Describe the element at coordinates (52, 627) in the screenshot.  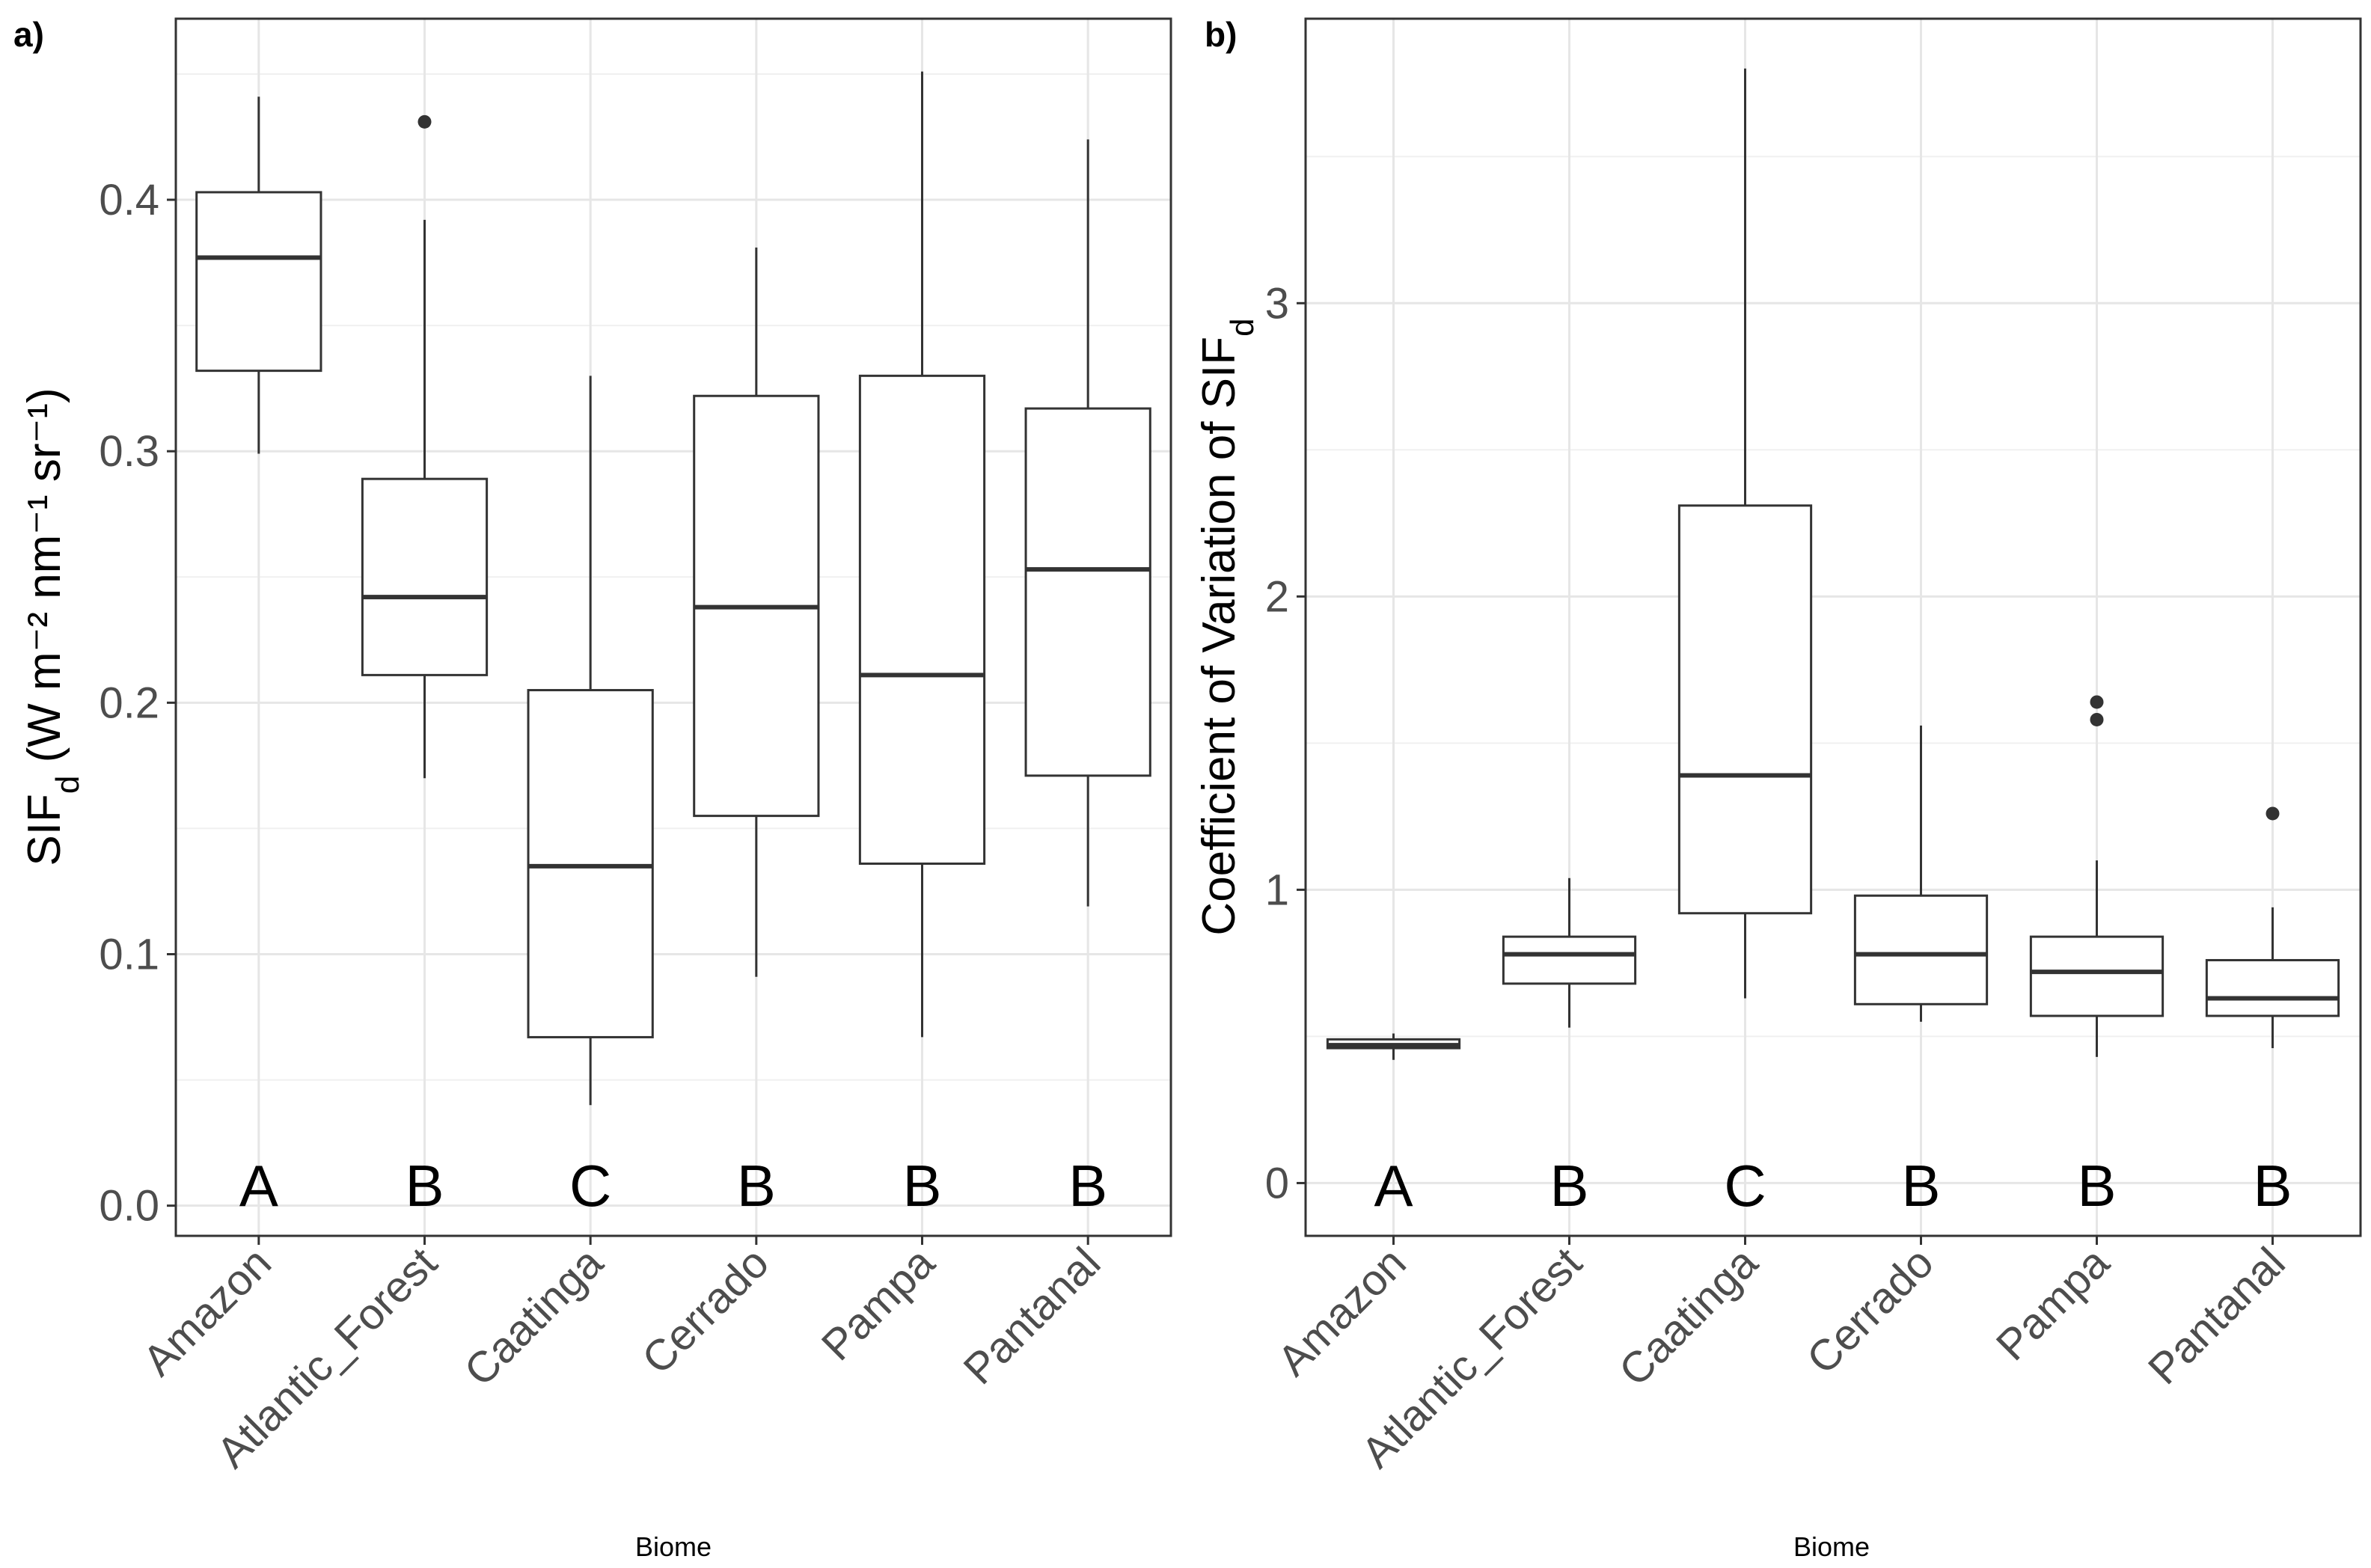
I see `y-axis-title: SIFd (W m⁻² nm⁻¹ sr⁻¹)` at that location.